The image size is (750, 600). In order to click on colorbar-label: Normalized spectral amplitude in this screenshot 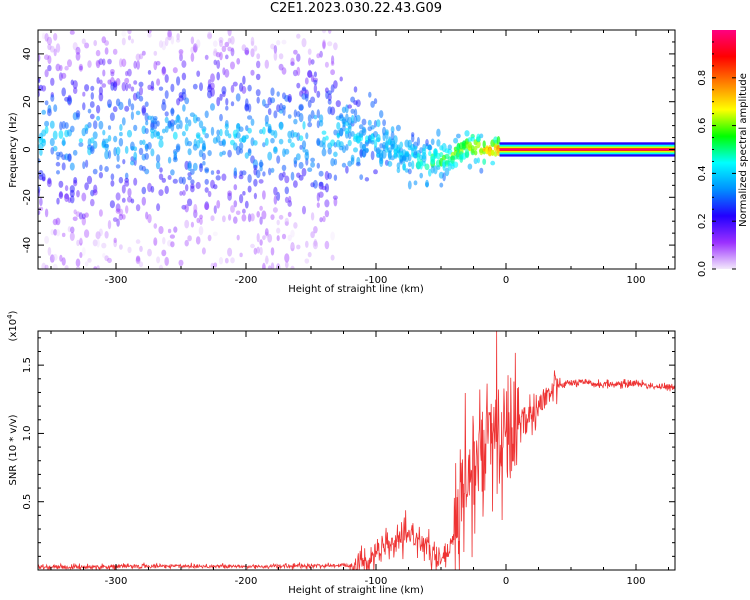, I will do `click(743, 150)`.